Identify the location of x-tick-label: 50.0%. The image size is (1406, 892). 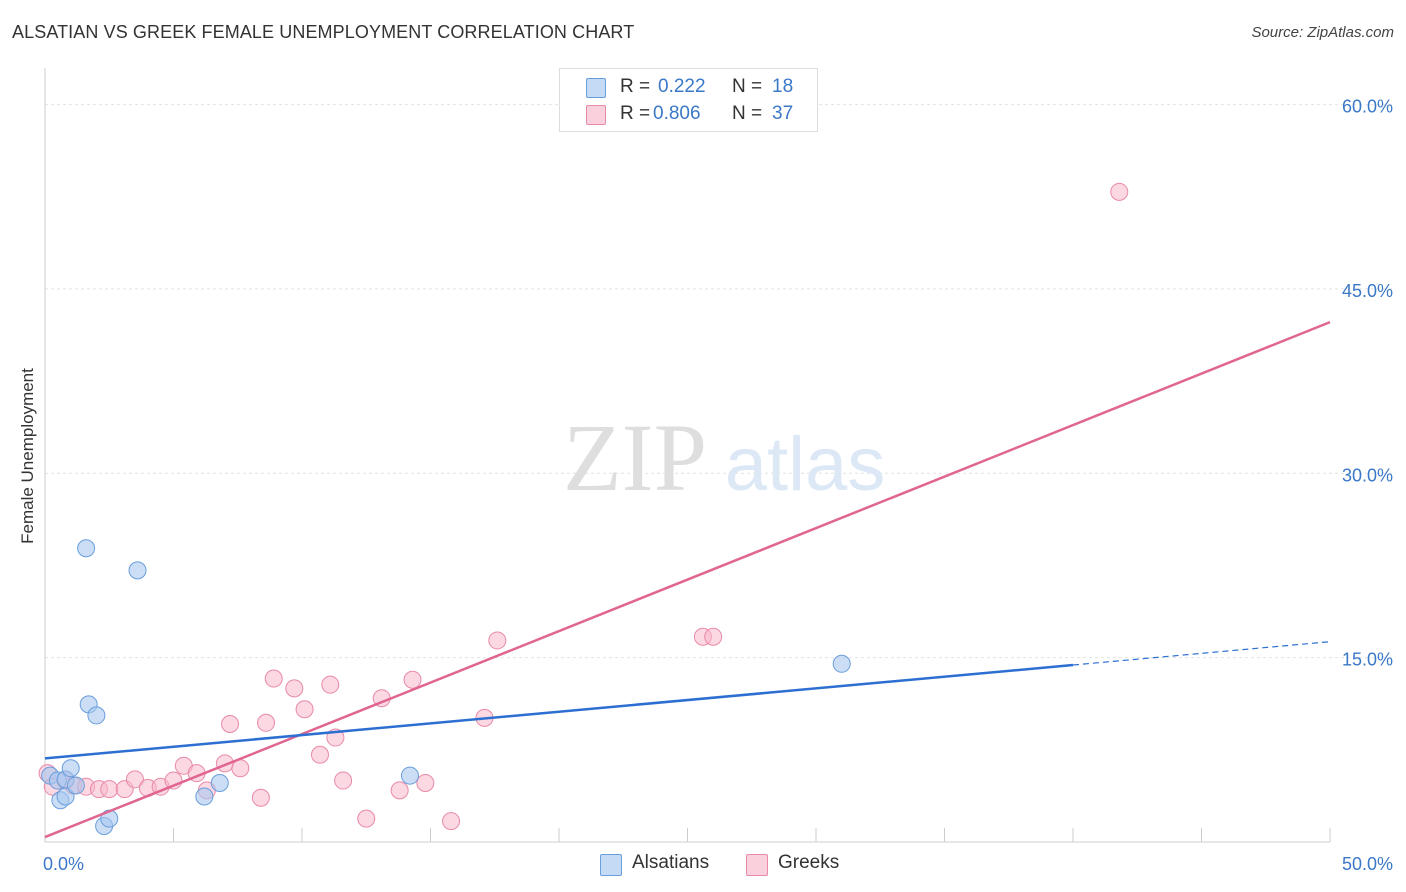
(1367, 864).